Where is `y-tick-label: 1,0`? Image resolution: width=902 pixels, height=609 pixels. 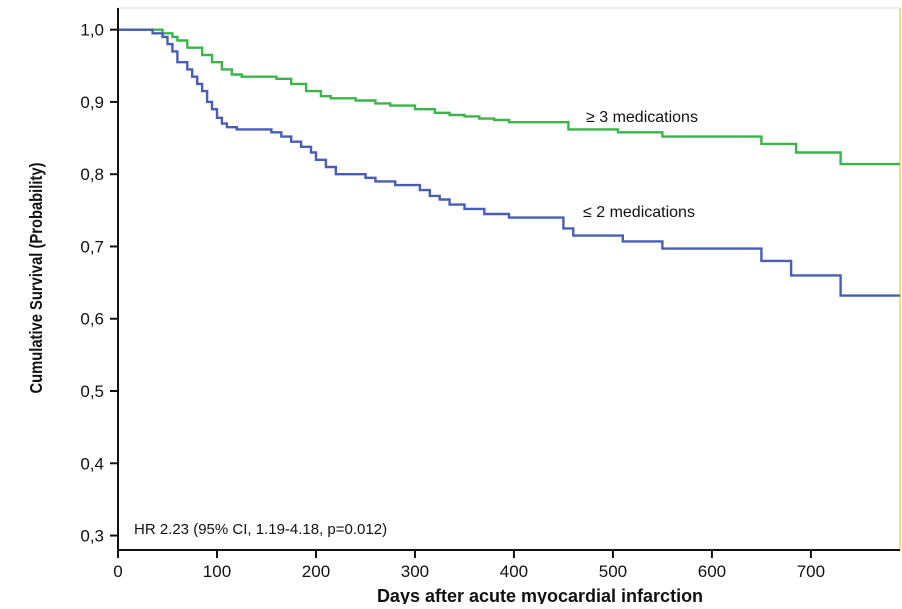 y-tick-label: 1,0 is located at coordinates (92, 30).